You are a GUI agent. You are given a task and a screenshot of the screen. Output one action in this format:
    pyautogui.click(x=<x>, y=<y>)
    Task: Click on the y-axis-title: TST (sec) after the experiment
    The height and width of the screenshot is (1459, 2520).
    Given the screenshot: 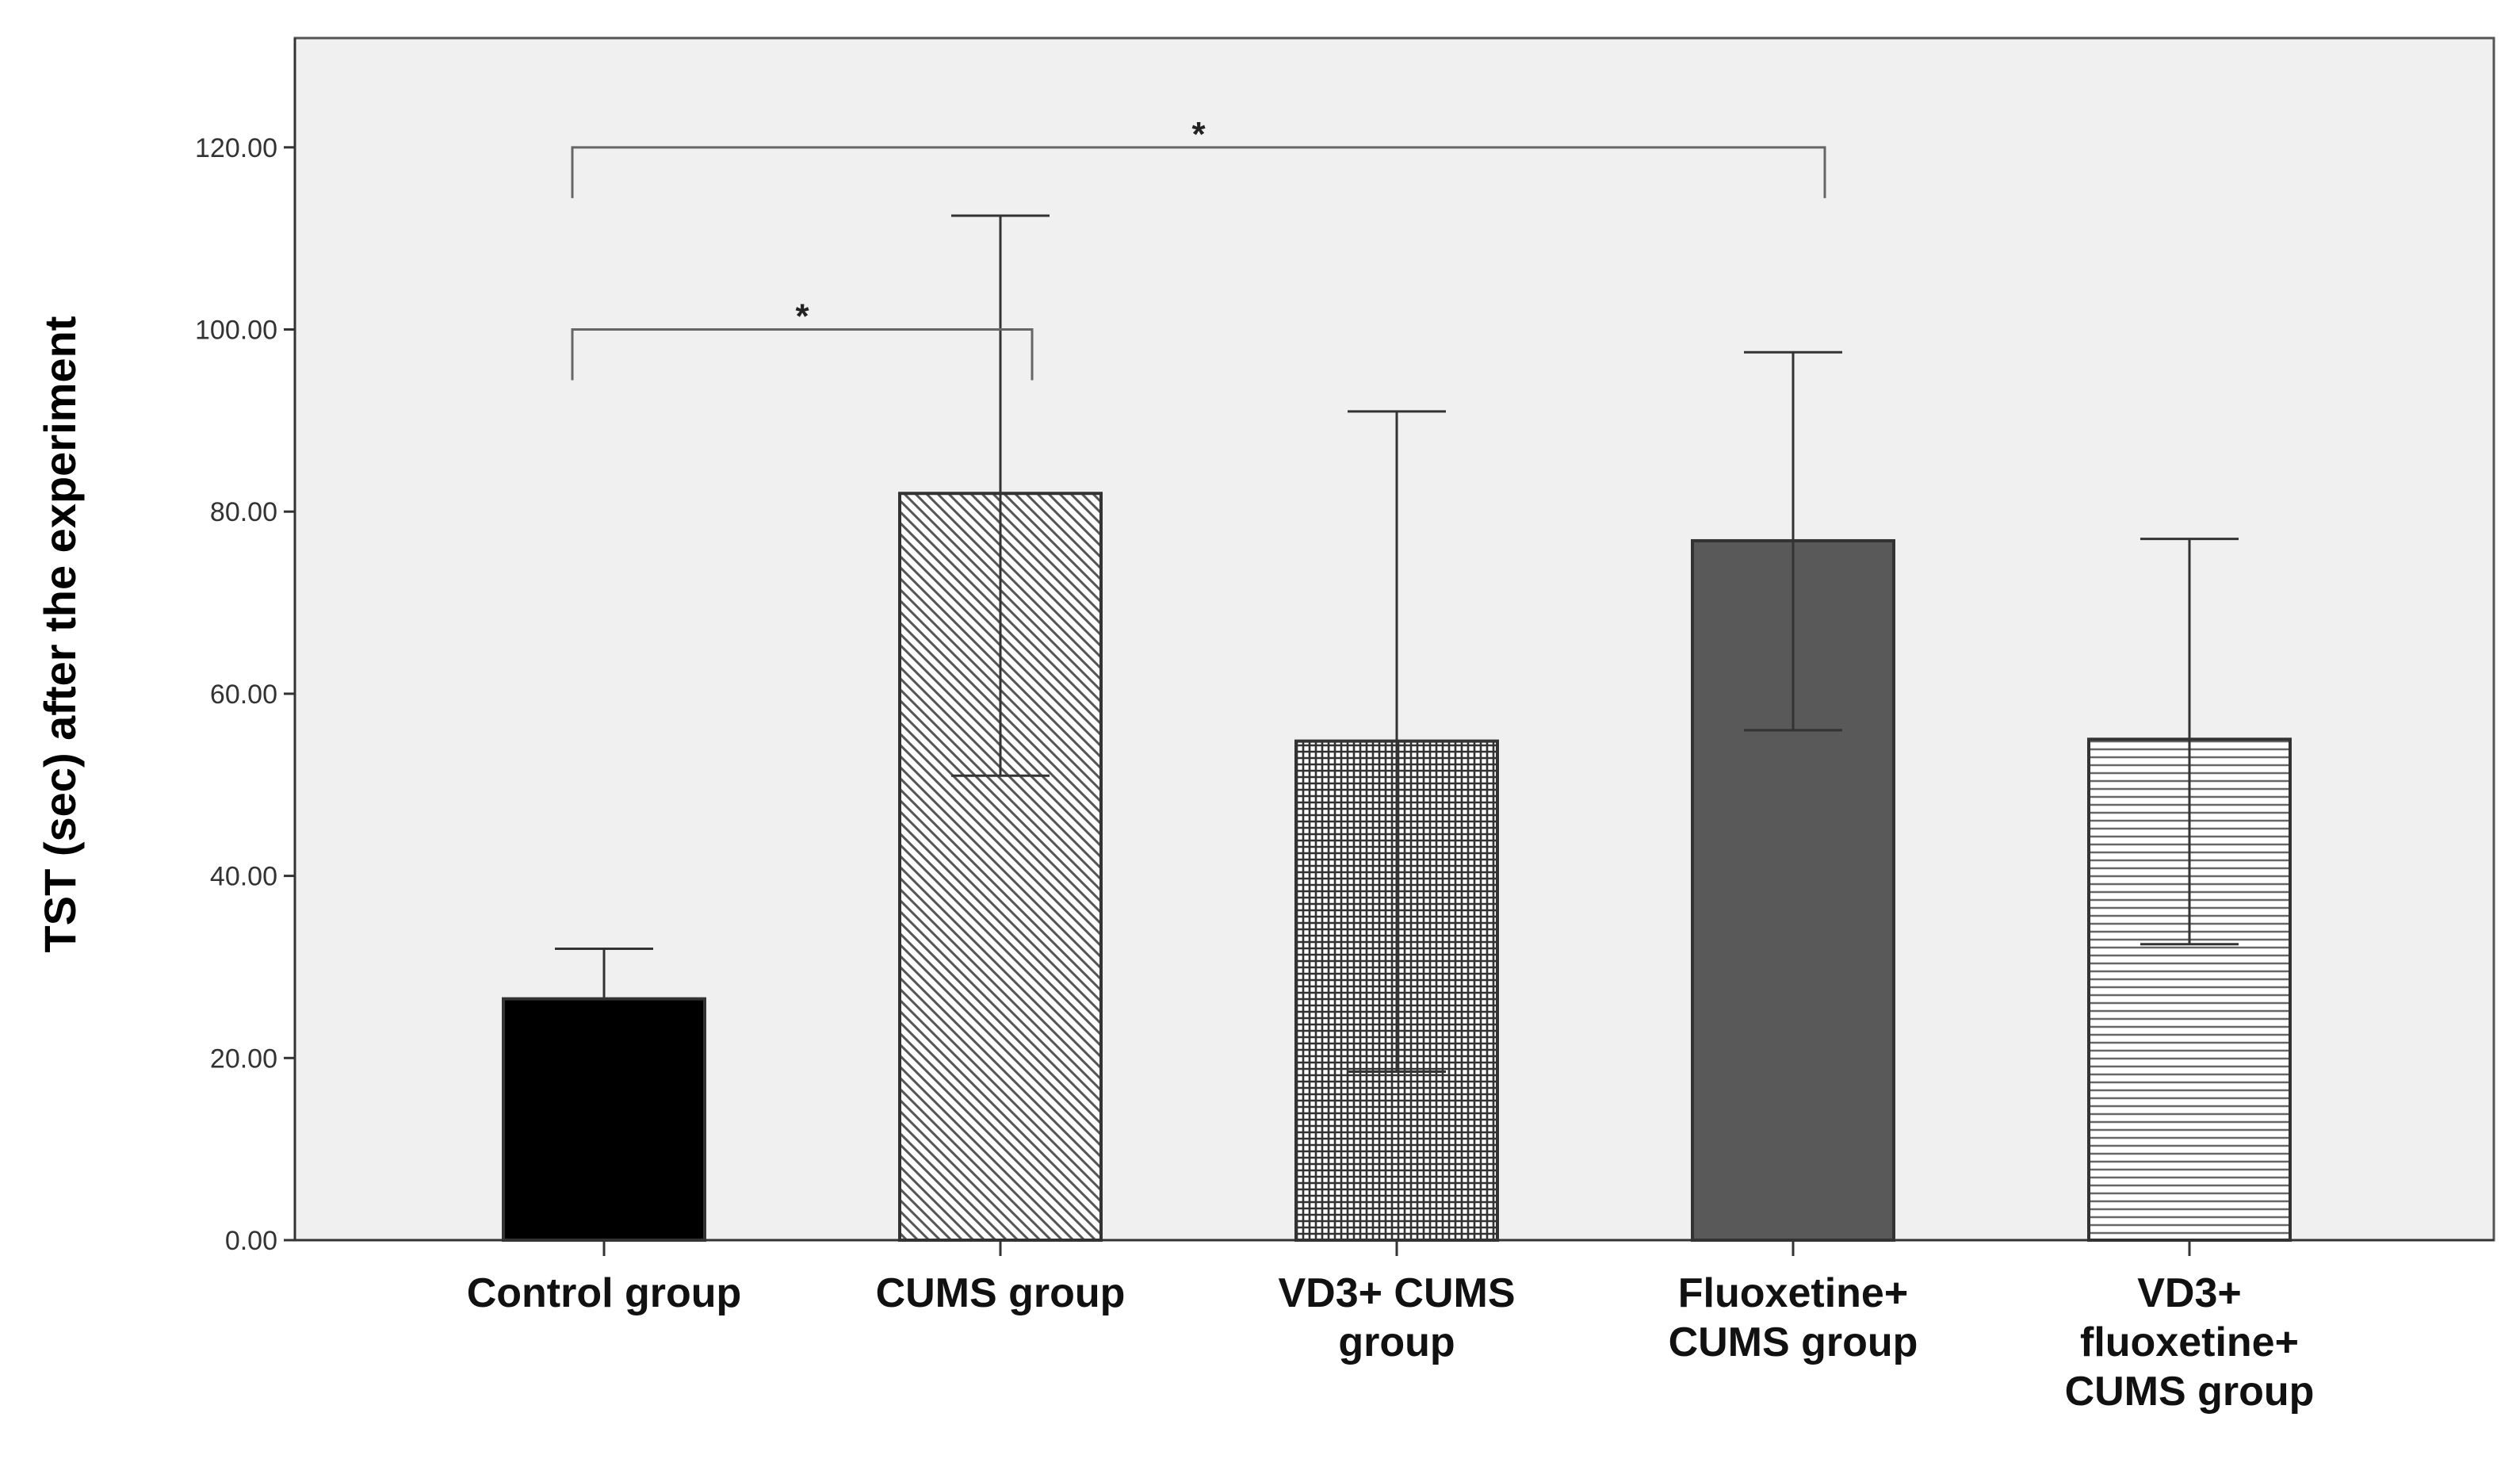 What is the action you would take?
    pyautogui.click(x=60, y=634)
    